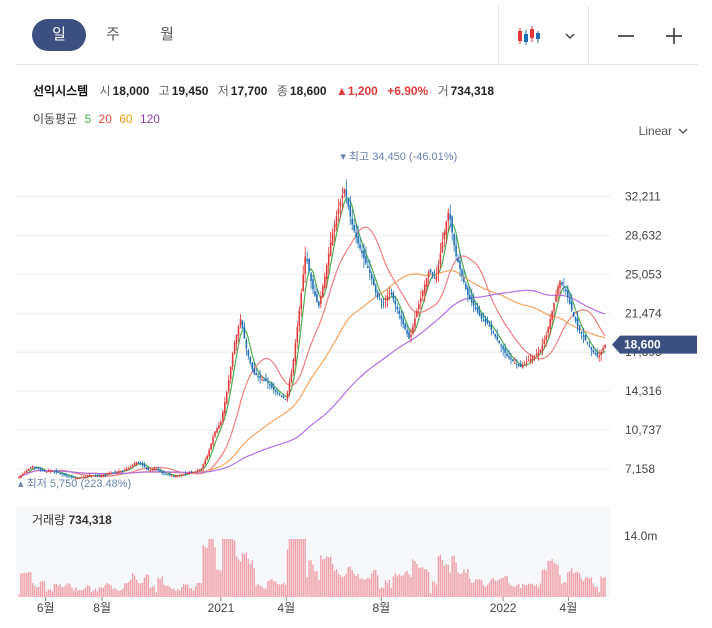  Describe the element at coordinates (663, 131) in the screenshot. I see `scale-selector: Linear` at that location.